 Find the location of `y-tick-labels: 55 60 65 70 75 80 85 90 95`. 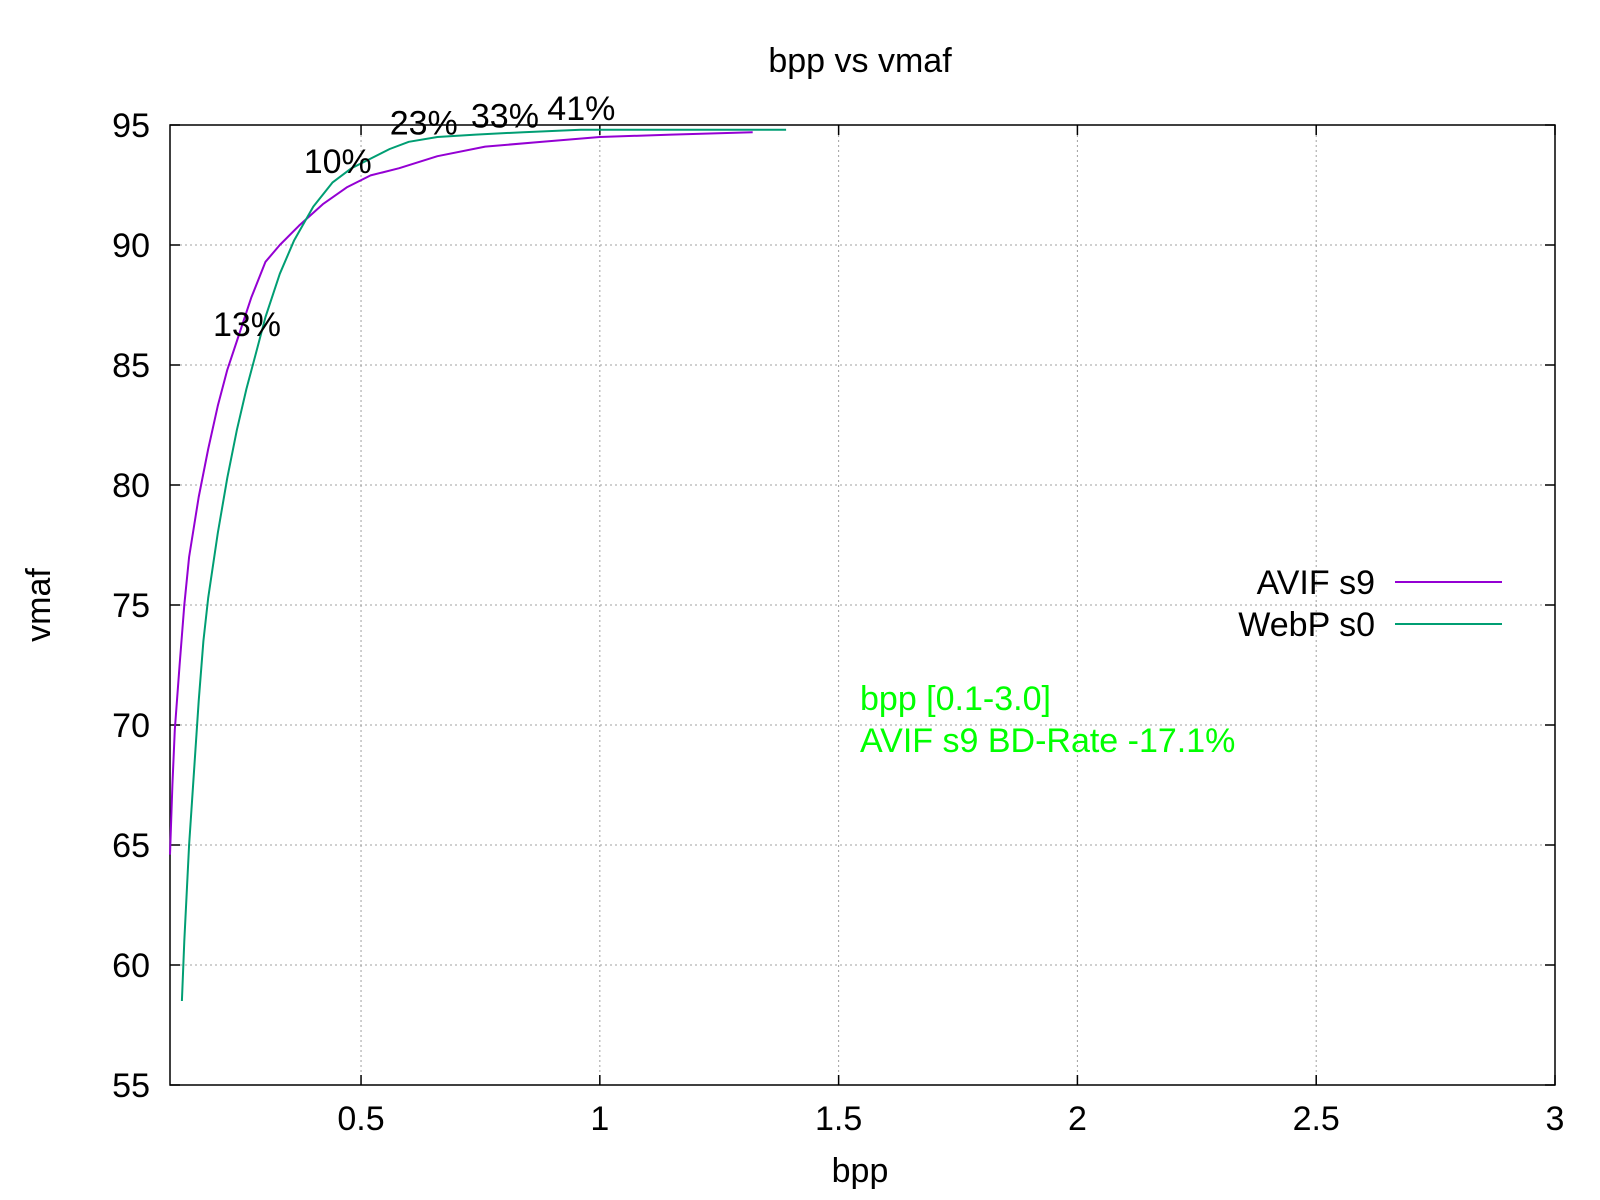

y-tick-labels: 55 60 65 70 75 80 85 90 95 is located at coordinates (131, 606).